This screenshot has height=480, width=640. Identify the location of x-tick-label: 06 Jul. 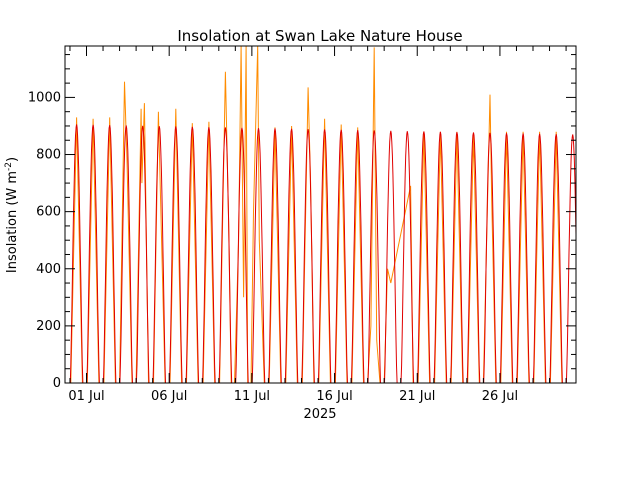
(169, 396).